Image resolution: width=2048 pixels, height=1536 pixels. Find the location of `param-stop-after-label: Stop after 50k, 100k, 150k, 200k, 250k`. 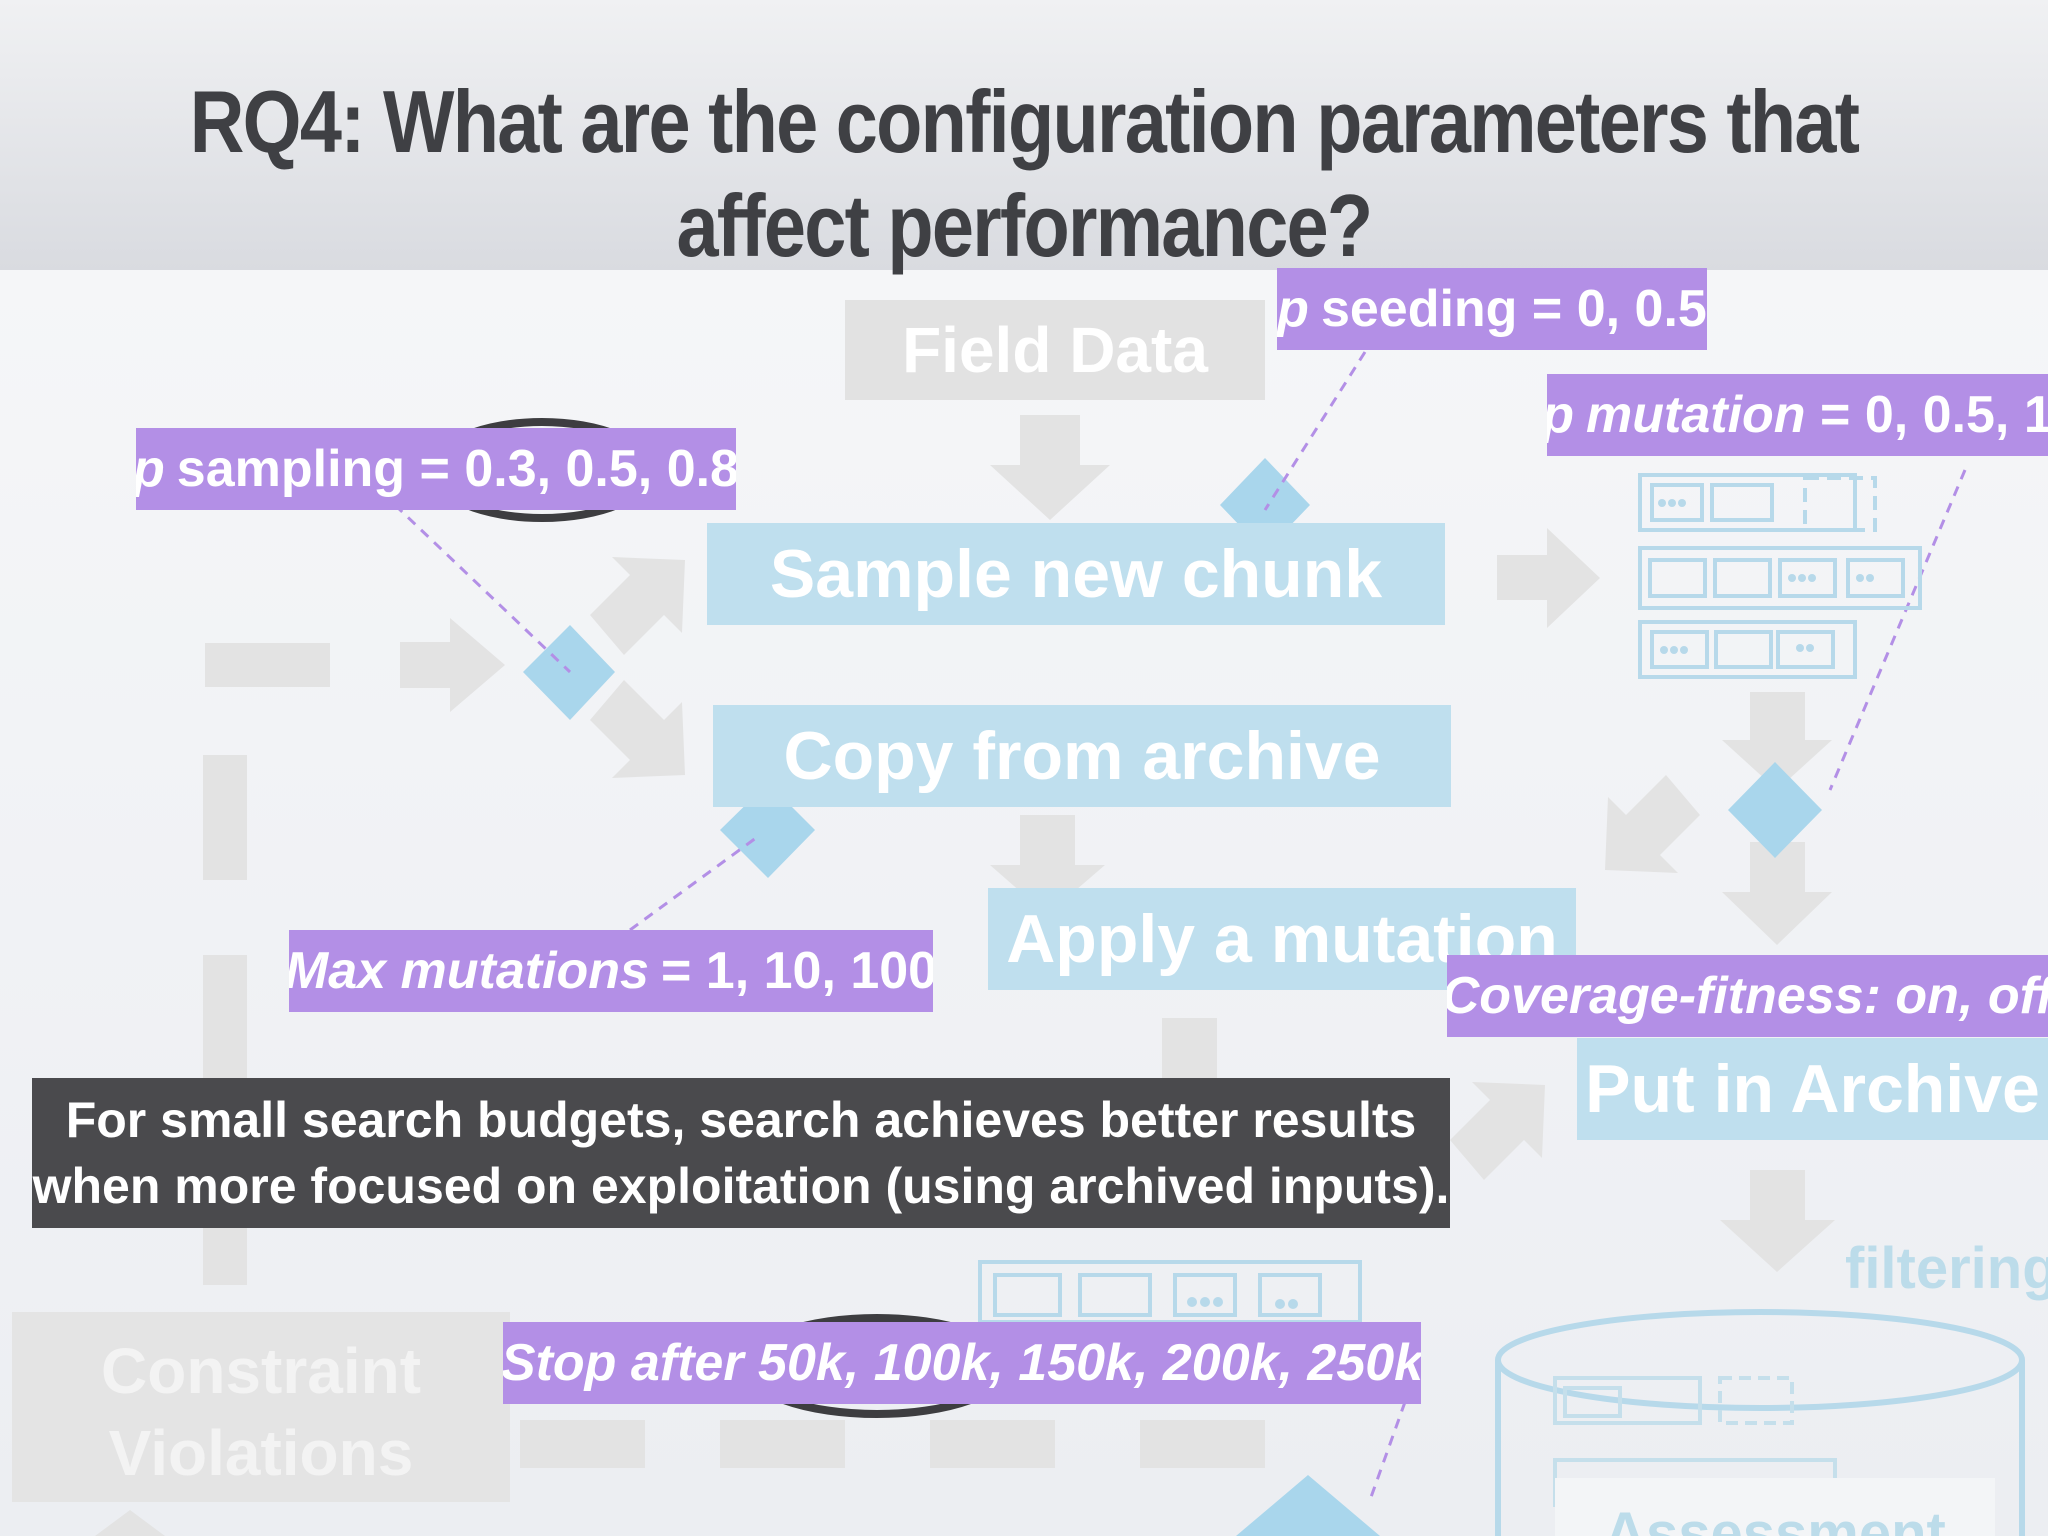

param-stop-after-label: Stop after 50k, 100k, 150k, 200k, 250k is located at coordinates (962, 1363).